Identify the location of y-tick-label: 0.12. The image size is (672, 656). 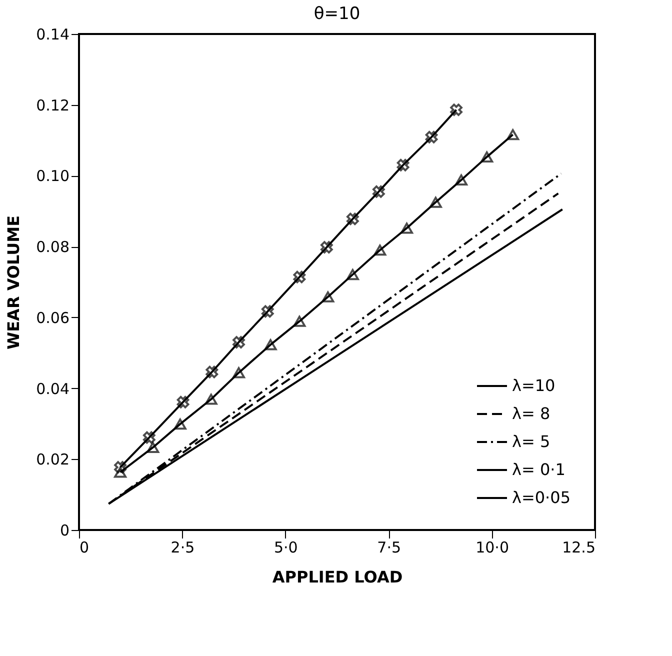
(53, 105).